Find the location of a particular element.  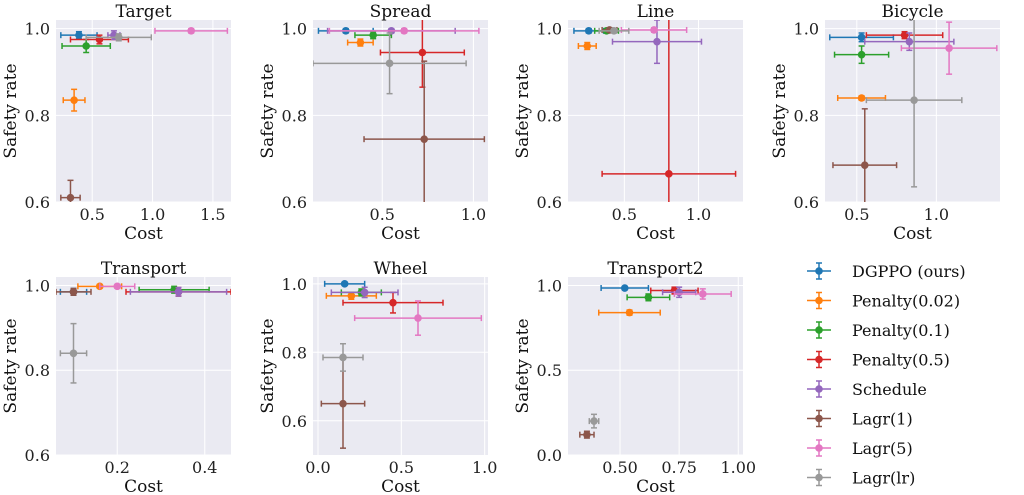

legend-entry: Lagr(1) is located at coordinates (860, 419).